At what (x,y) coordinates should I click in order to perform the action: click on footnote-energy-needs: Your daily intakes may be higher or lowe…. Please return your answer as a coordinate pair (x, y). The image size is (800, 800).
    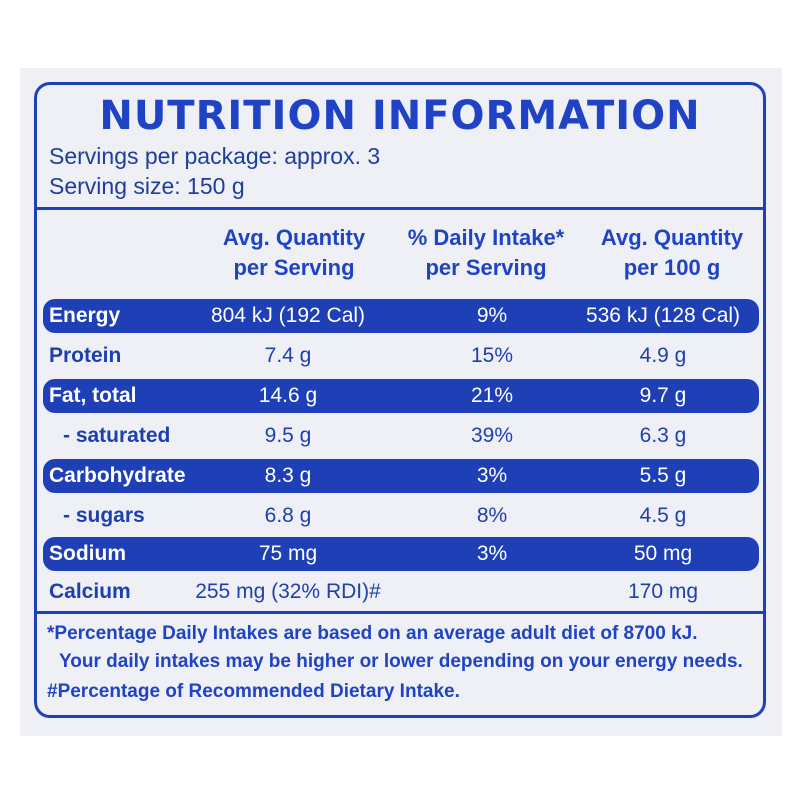
    Looking at the image, I should click on (401, 661).